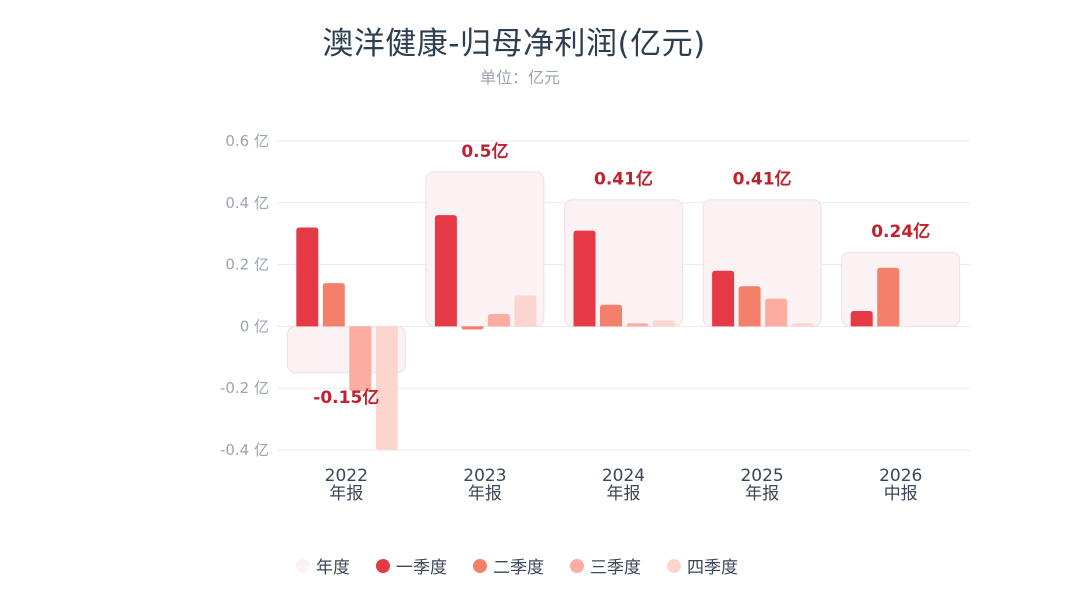  I want to click on annual-value-label: 0.5亿, so click(484, 151).